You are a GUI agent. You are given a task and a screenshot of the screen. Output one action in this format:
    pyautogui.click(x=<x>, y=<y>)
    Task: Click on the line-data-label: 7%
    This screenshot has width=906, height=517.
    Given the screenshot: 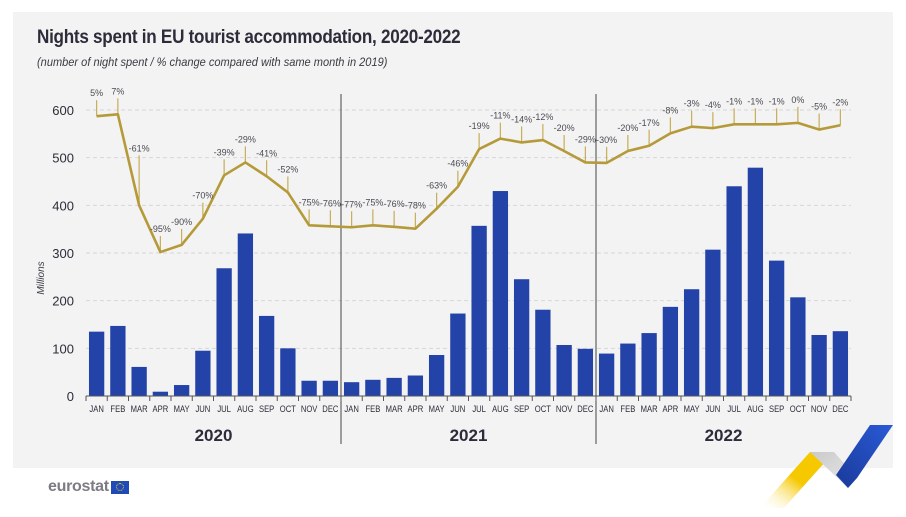 What is the action you would take?
    pyautogui.click(x=117, y=91)
    